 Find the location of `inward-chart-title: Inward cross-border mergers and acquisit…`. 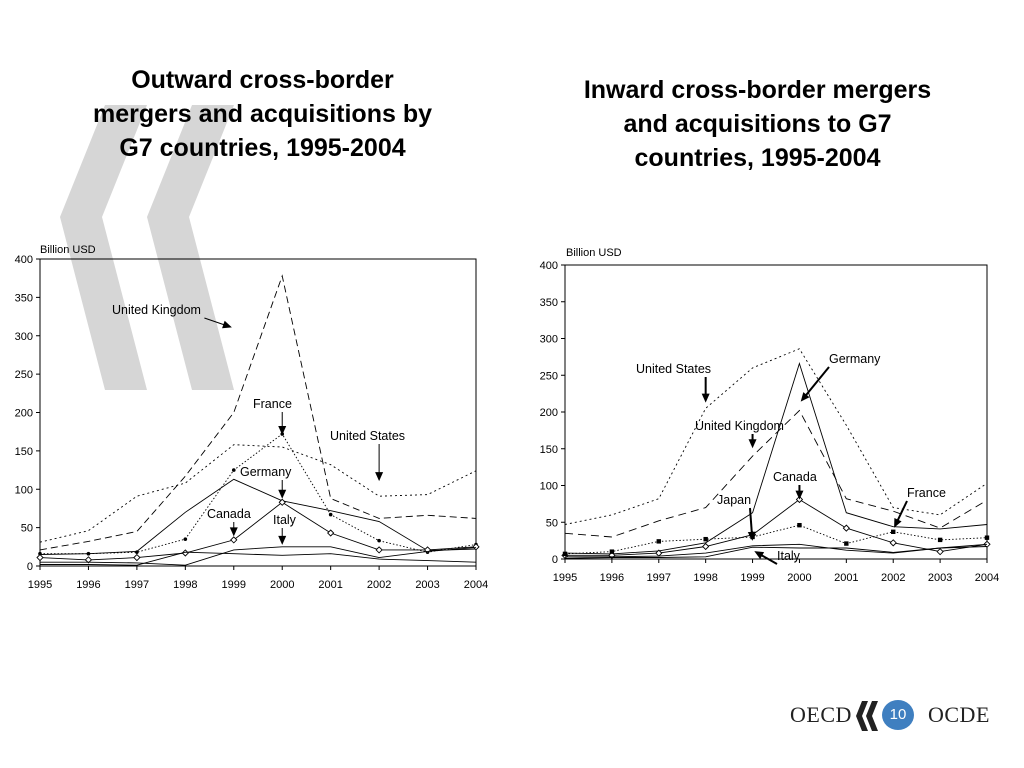

inward-chart-title: Inward cross-border mergers and acquisit… is located at coordinates (757, 124).